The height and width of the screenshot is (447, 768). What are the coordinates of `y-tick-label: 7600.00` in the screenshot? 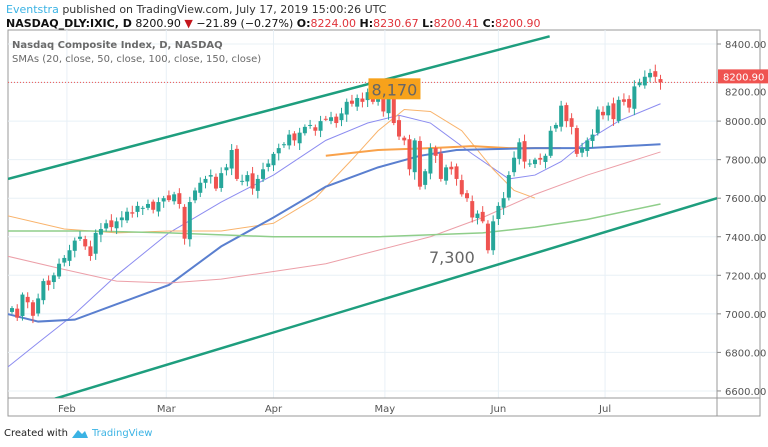 It's located at (745, 199).